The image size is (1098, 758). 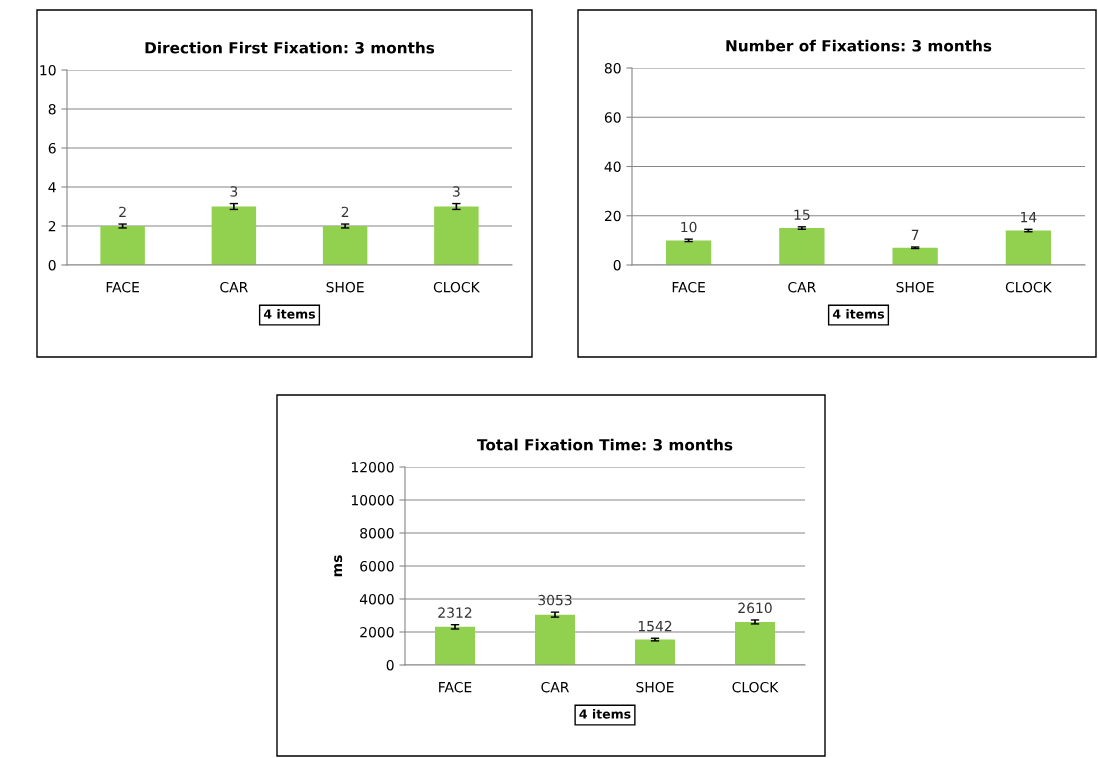 I want to click on y-tick-label: 8000, so click(x=377, y=533).